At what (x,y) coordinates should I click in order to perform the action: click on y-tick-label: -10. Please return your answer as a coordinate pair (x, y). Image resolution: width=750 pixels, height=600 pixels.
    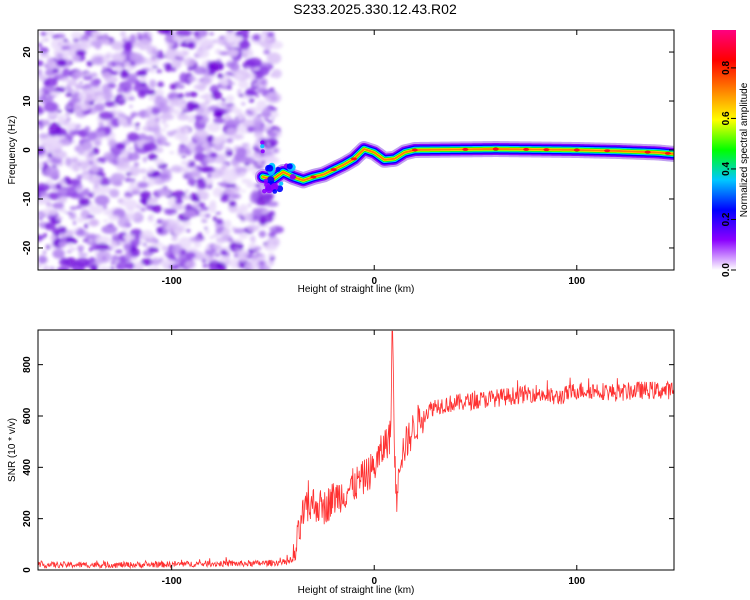
    Looking at the image, I should click on (27, 198).